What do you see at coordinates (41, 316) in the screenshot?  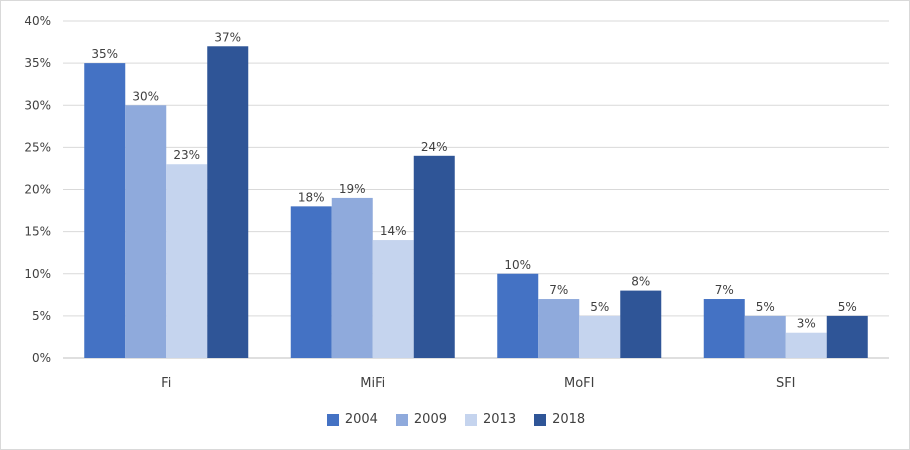 I see `y-tick-label: 5%` at bounding box center [41, 316].